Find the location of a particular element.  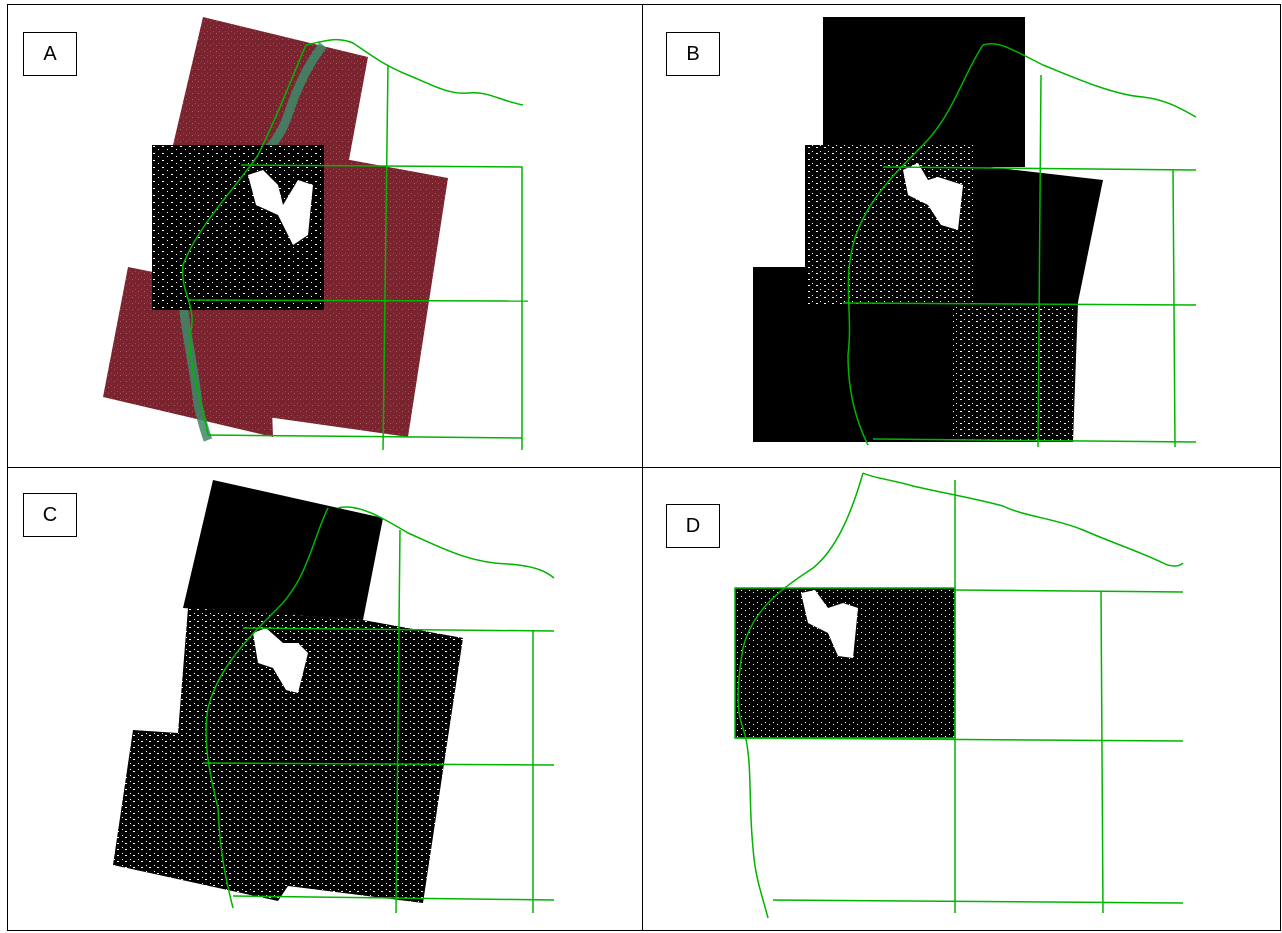

panel-label: B is located at coordinates (693, 54).